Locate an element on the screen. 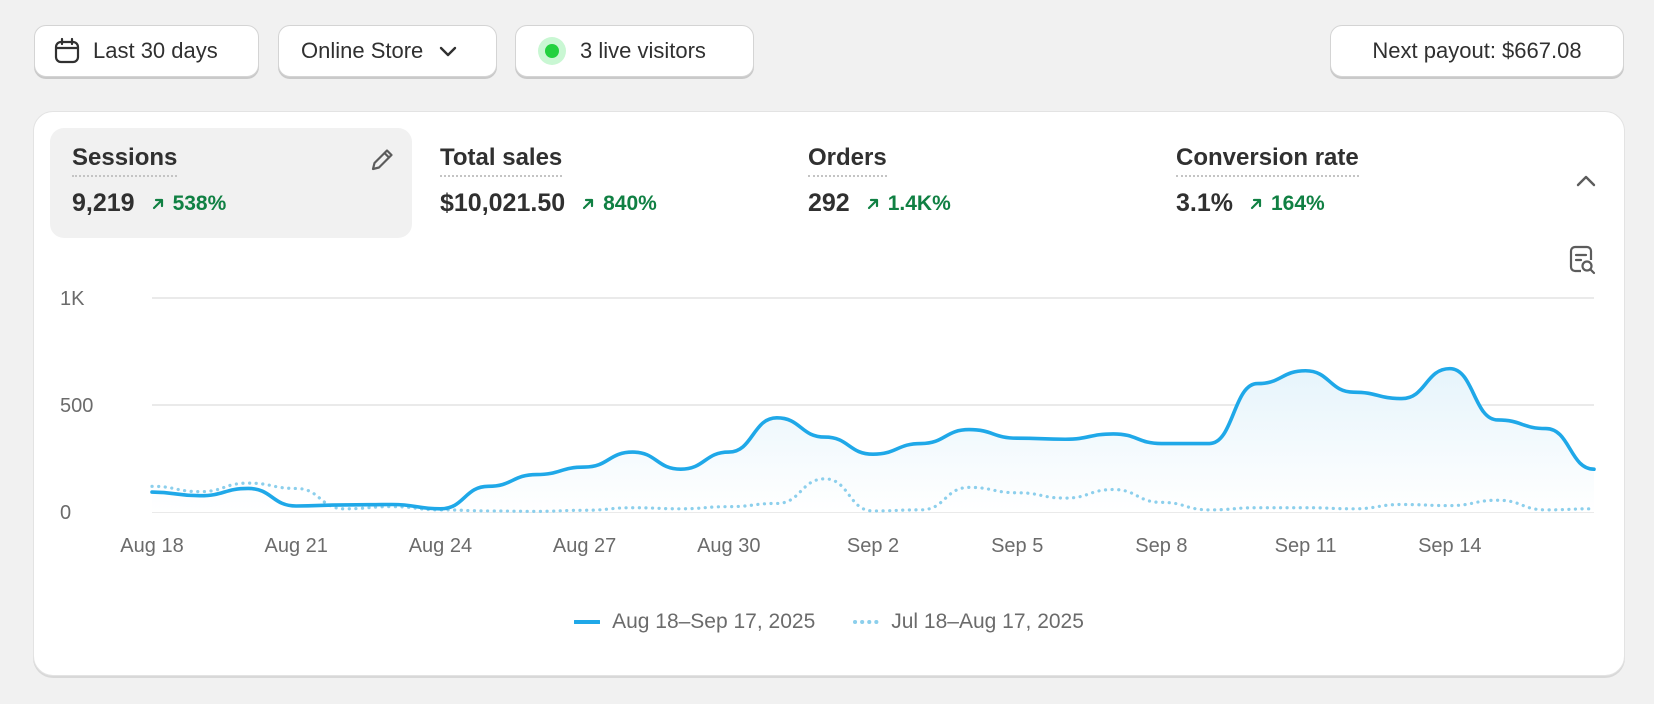 The image size is (1654, 704). date-range-label: Last 30 days is located at coordinates (155, 50).